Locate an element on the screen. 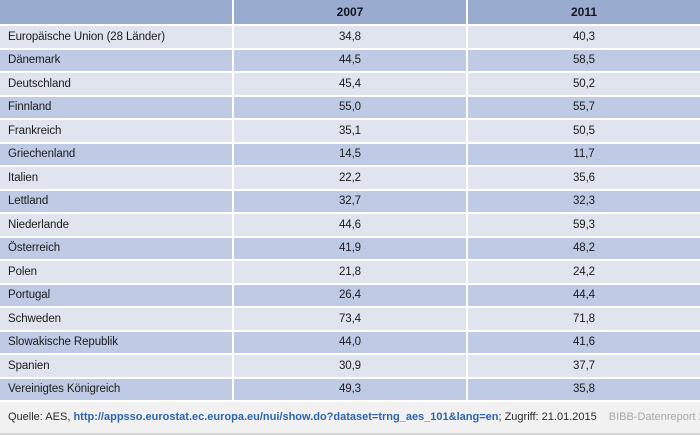 The width and height of the screenshot is (700, 435). value-2007: 44,6 is located at coordinates (350, 225).